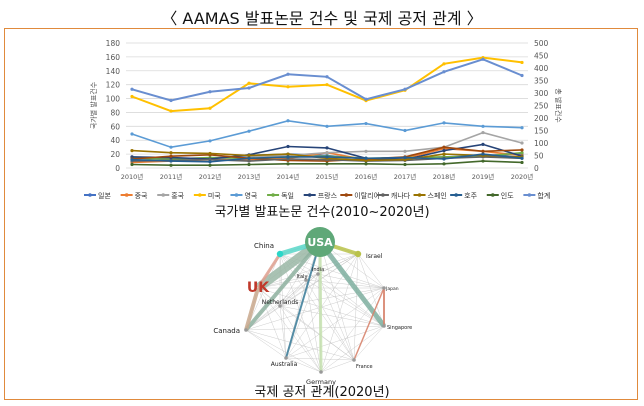 Image resolution: width=644 pixels, height=406 pixels. Describe the element at coordinates (115, 140) in the screenshot. I see `y-tick-label: 40` at that location.